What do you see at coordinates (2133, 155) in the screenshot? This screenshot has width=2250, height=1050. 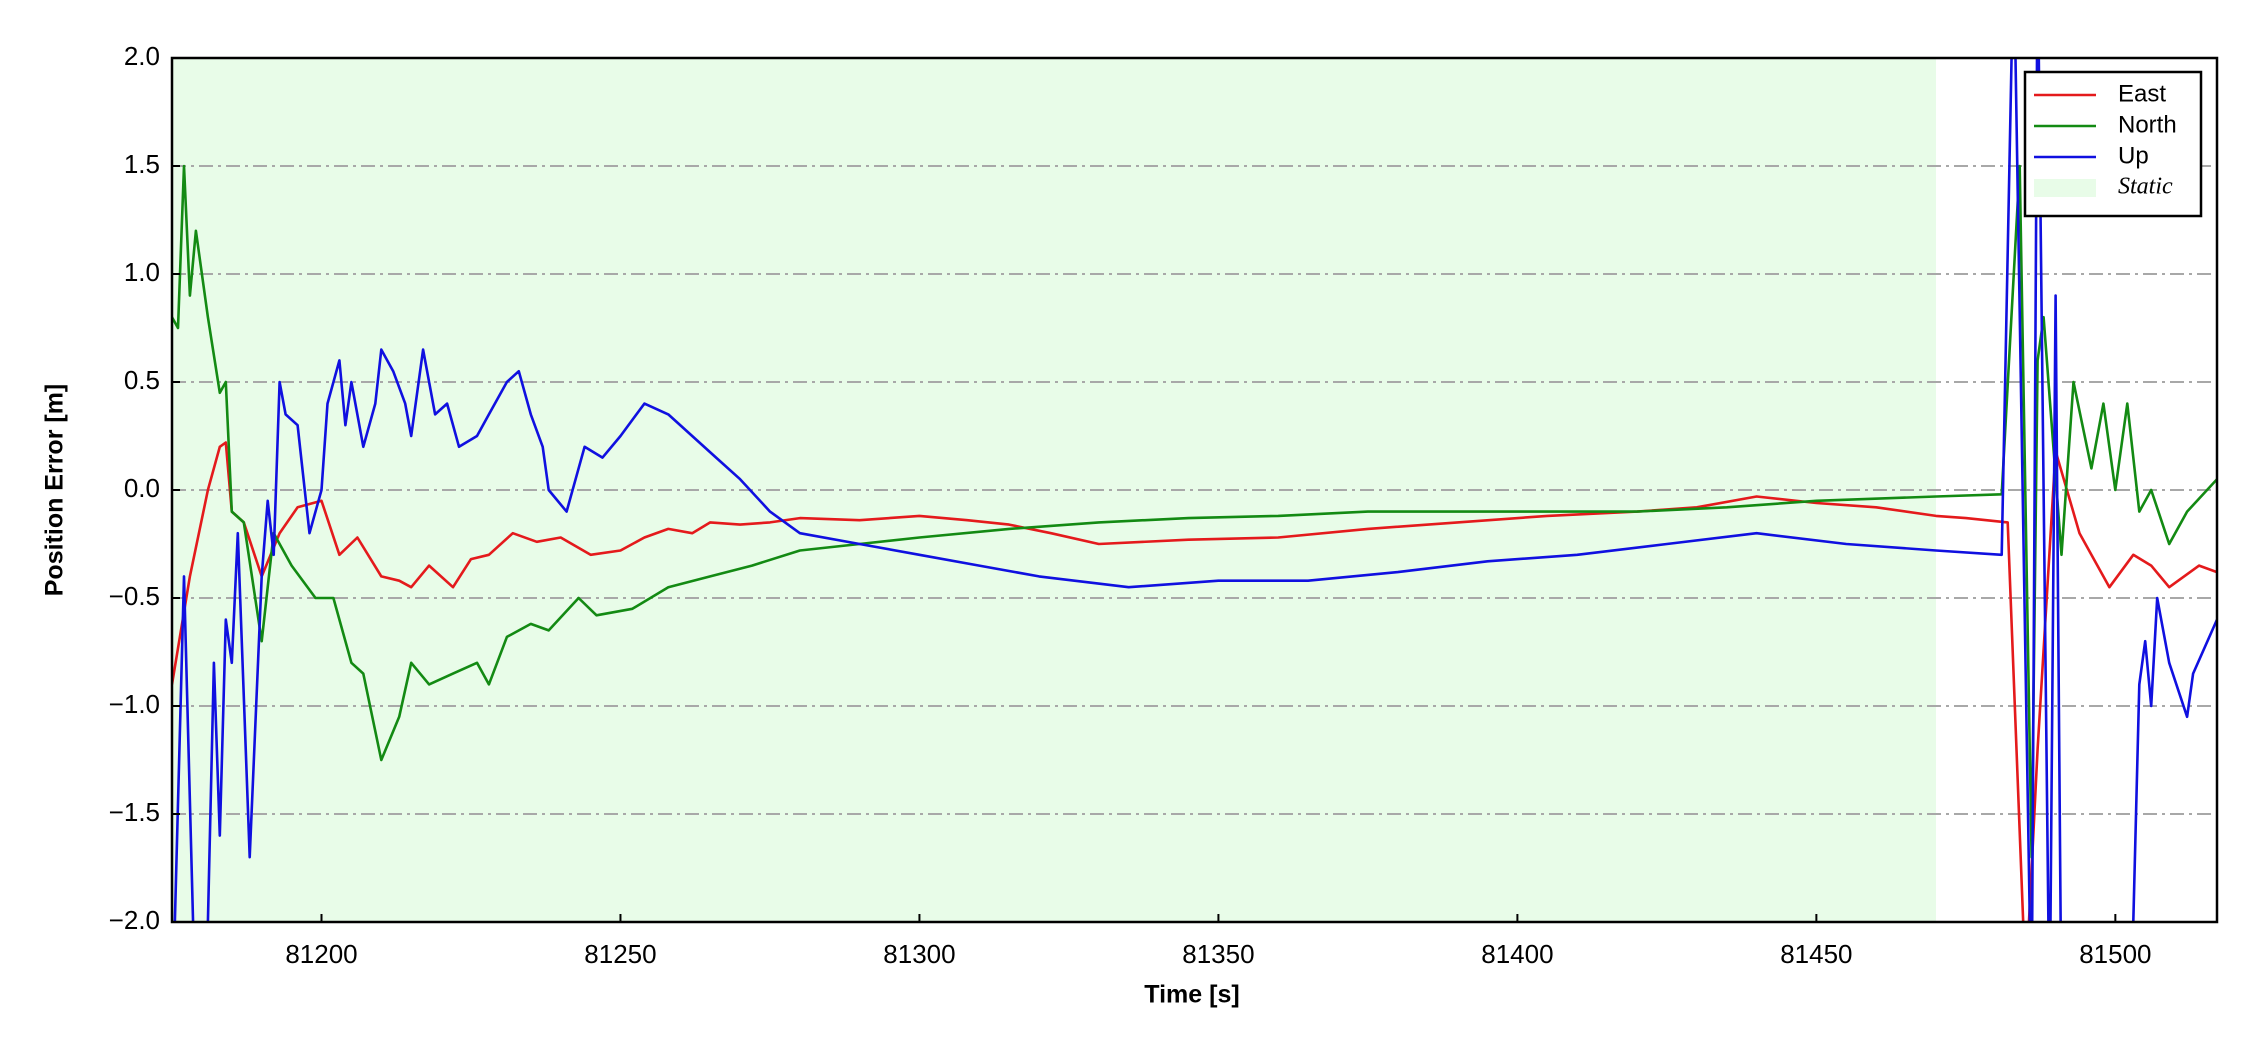 I see `legend-label: Up` at bounding box center [2133, 155].